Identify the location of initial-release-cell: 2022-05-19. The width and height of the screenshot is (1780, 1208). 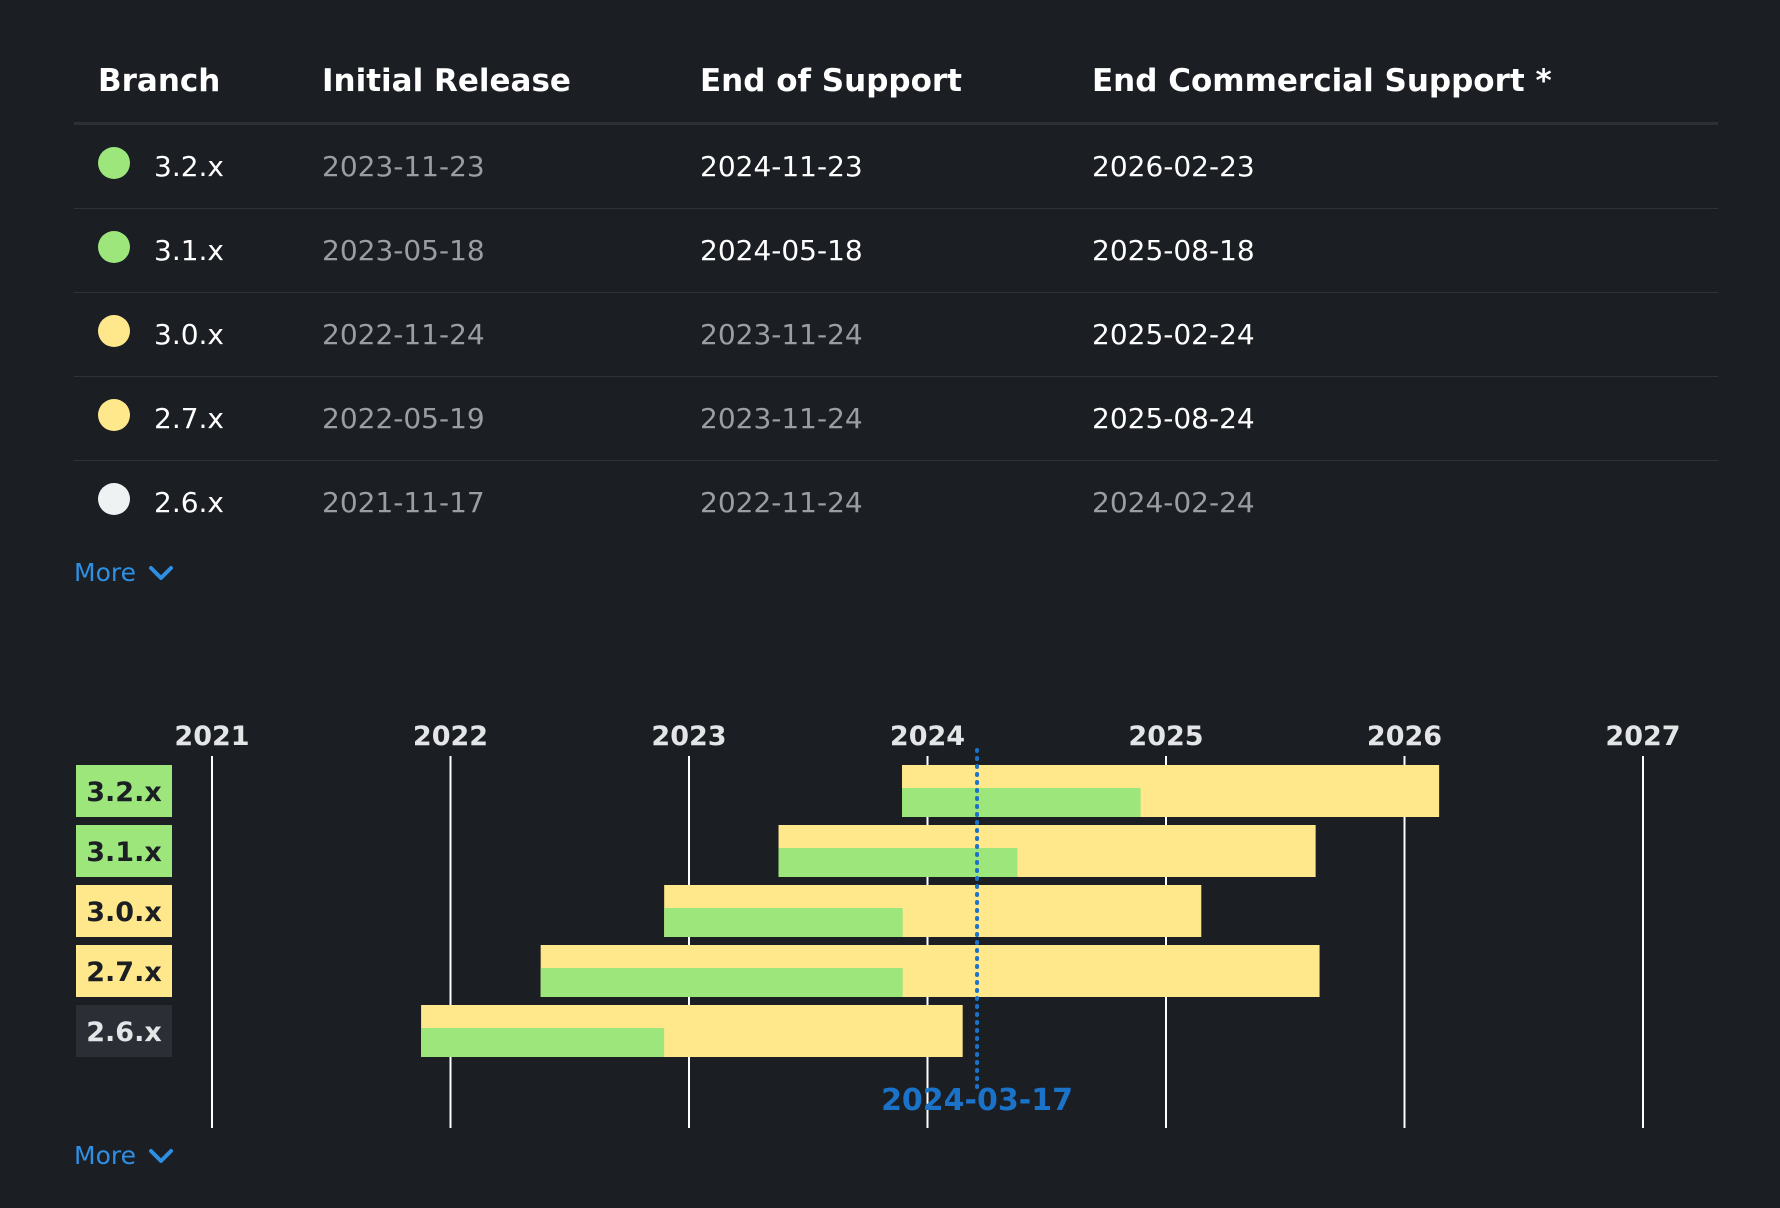
(487, 419).